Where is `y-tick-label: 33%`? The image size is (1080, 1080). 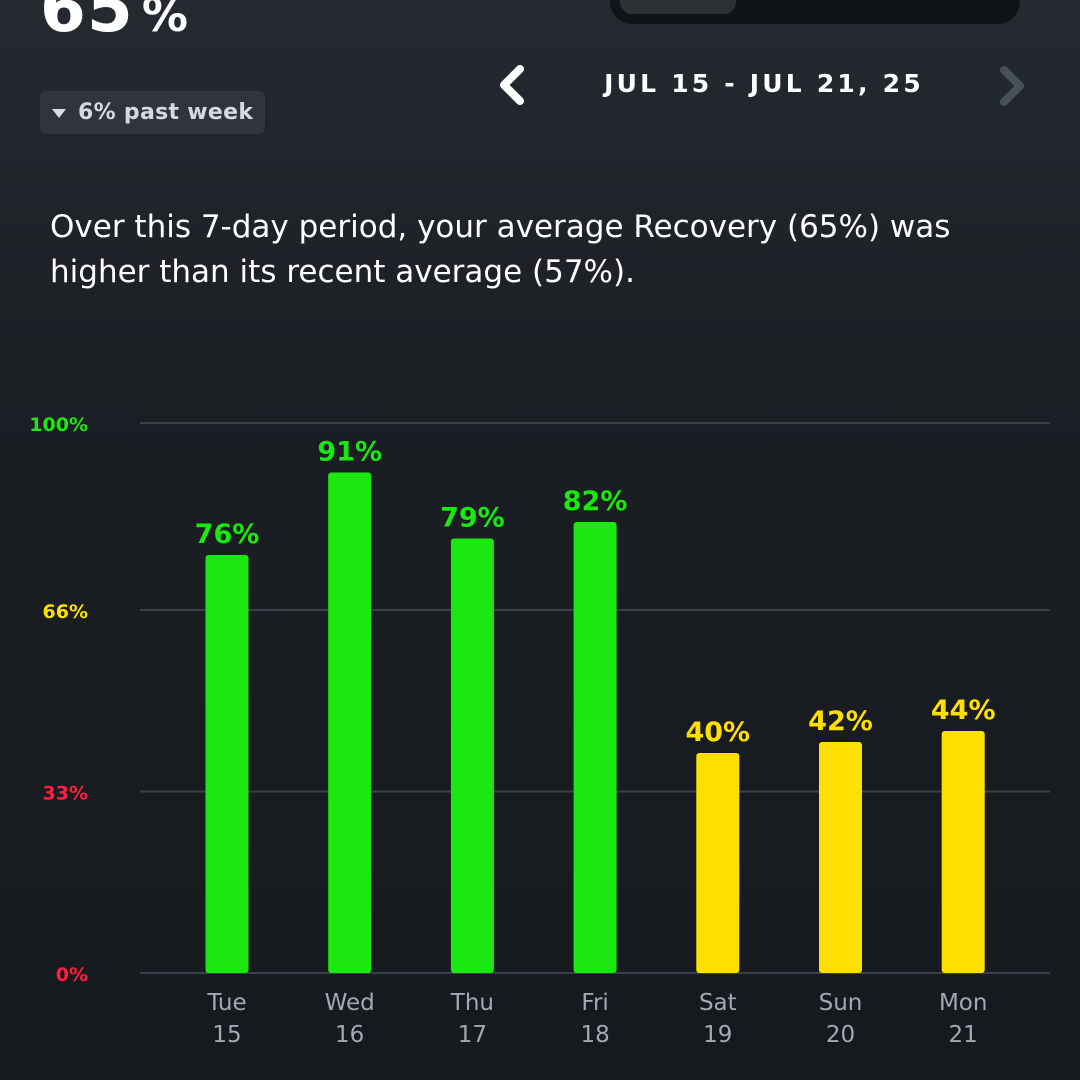
y-tick-label: 33% is located at coordinates (65, 794).